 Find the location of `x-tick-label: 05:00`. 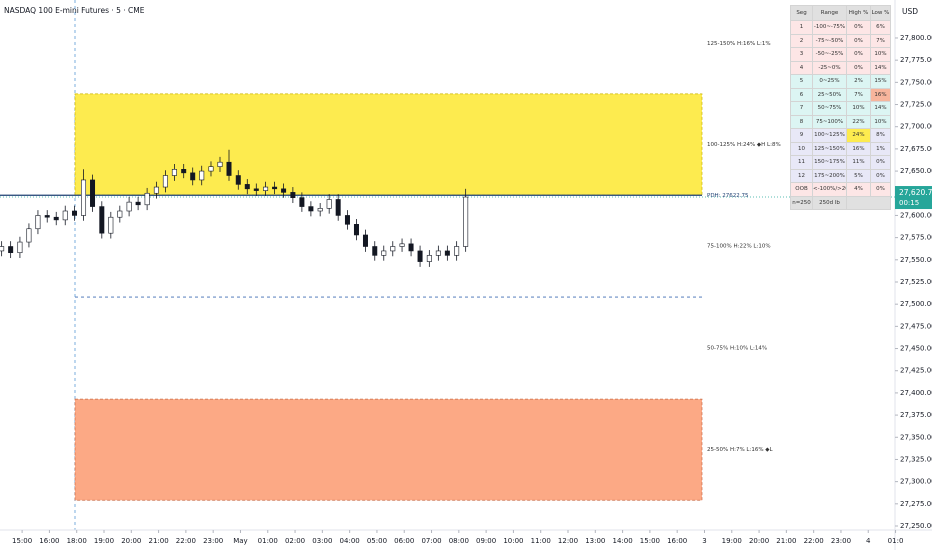

x-tick-label: 05:00 is located at coordinates (377, 541).